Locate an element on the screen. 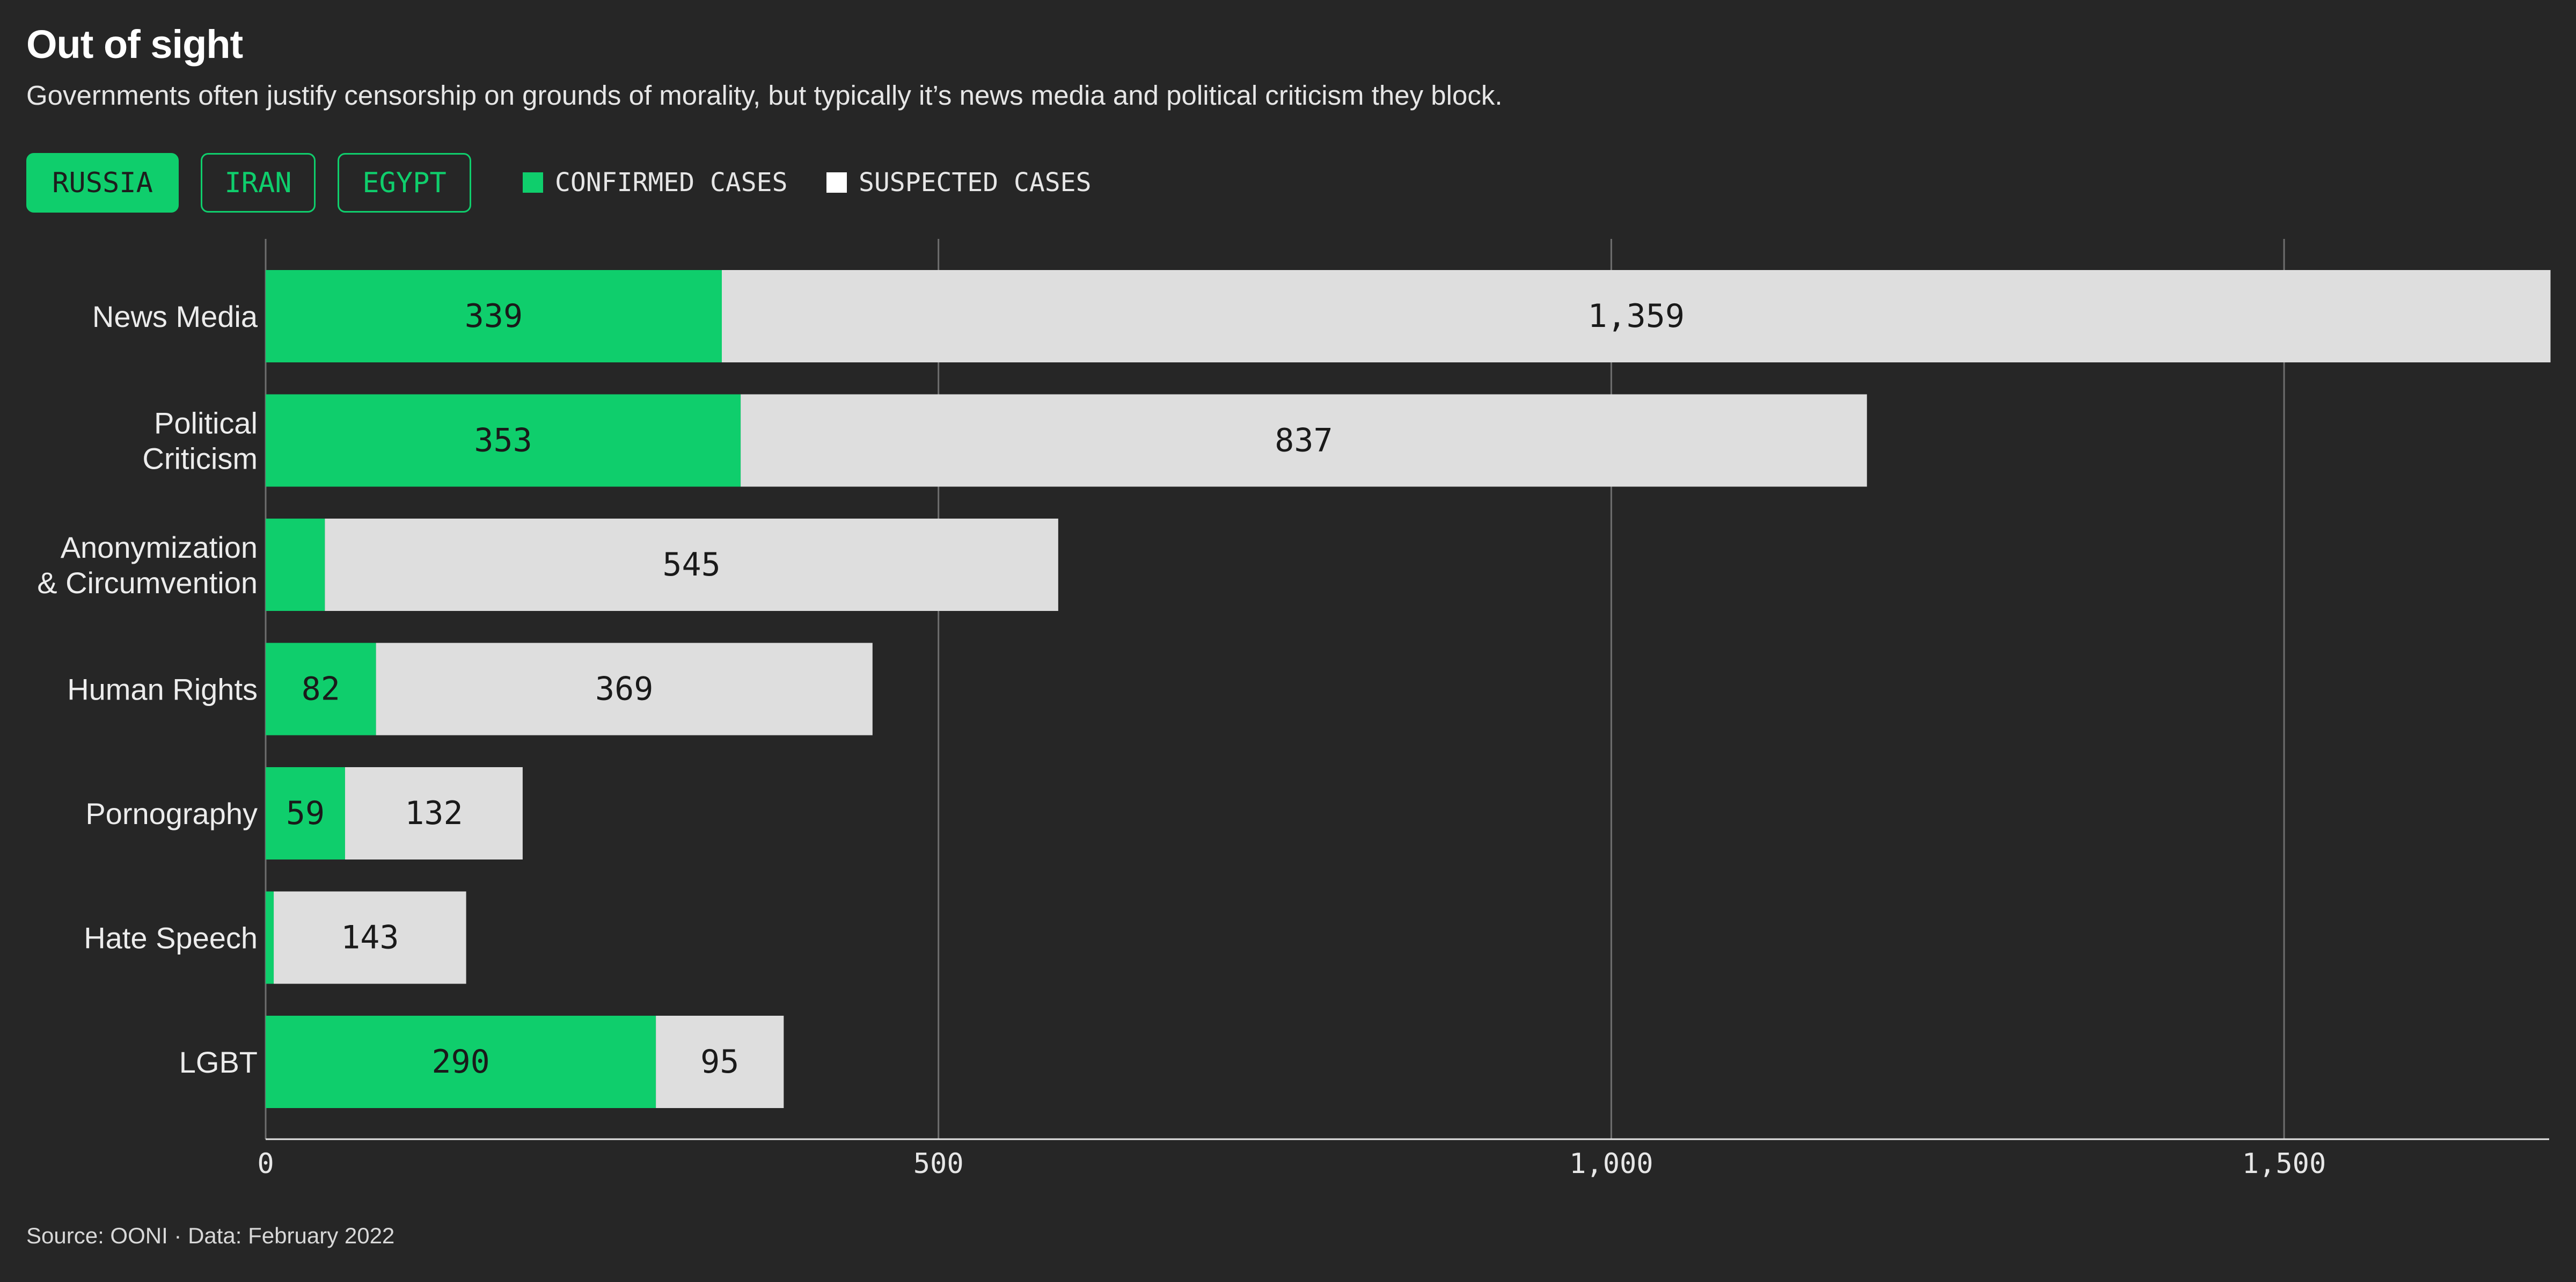 The image size is (2576, 1282). tab-egypt: EGYPT is located at coordinates (404, 183).